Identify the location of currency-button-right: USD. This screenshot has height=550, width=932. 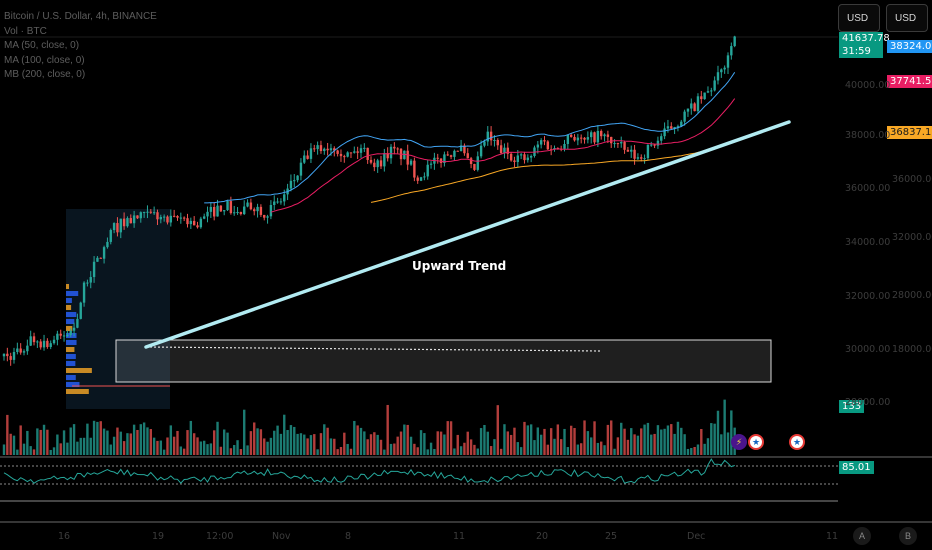
(907, 18).